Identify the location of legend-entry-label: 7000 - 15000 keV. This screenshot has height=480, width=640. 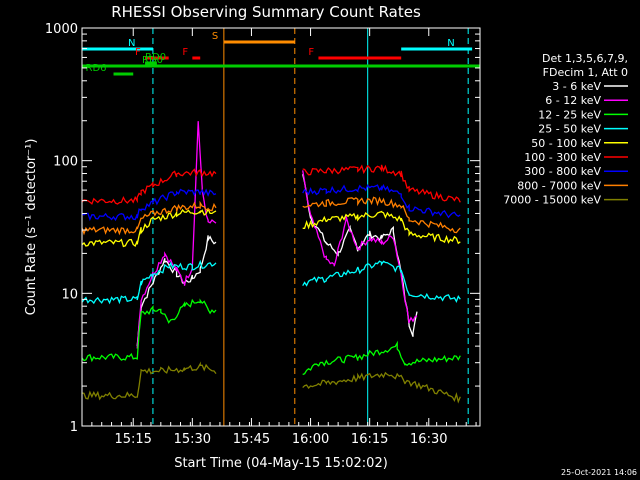
(552, 200).